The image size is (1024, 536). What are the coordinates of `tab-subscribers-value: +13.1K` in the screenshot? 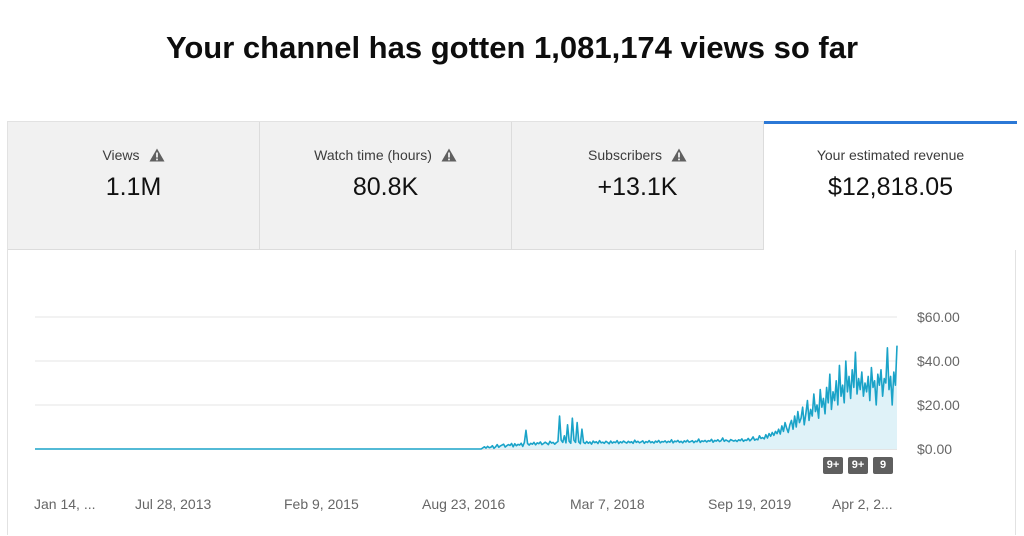 It's located at (637, 187).